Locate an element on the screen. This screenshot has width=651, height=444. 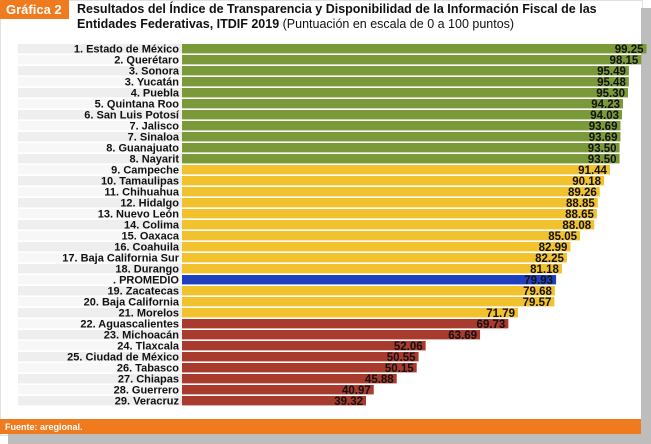
category-label: 18. Durango is located at coordinates (147, 269).